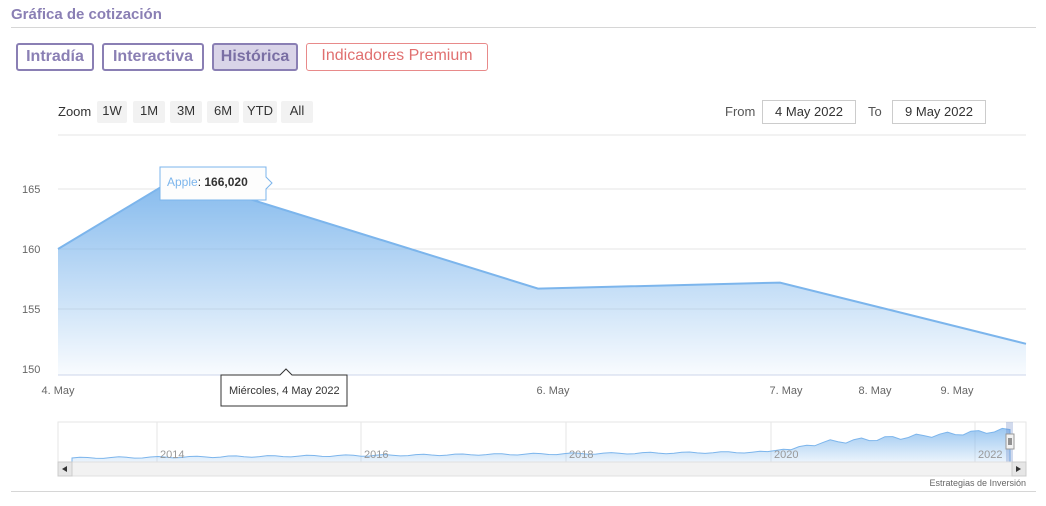  I want to click on bottom-divider, so click(523, 491).